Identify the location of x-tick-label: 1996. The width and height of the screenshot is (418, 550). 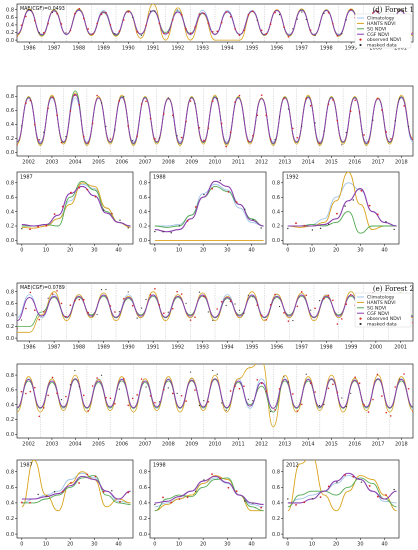
(277, 49).